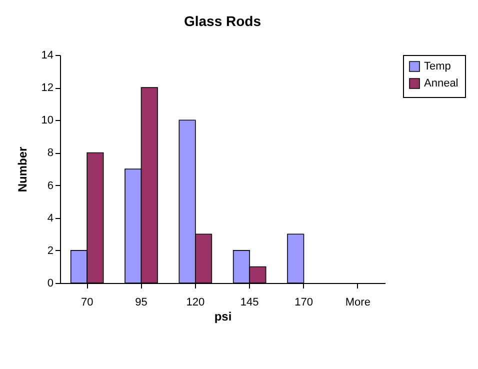  I want to click on x-tick-label: 120, so click(195, 302).